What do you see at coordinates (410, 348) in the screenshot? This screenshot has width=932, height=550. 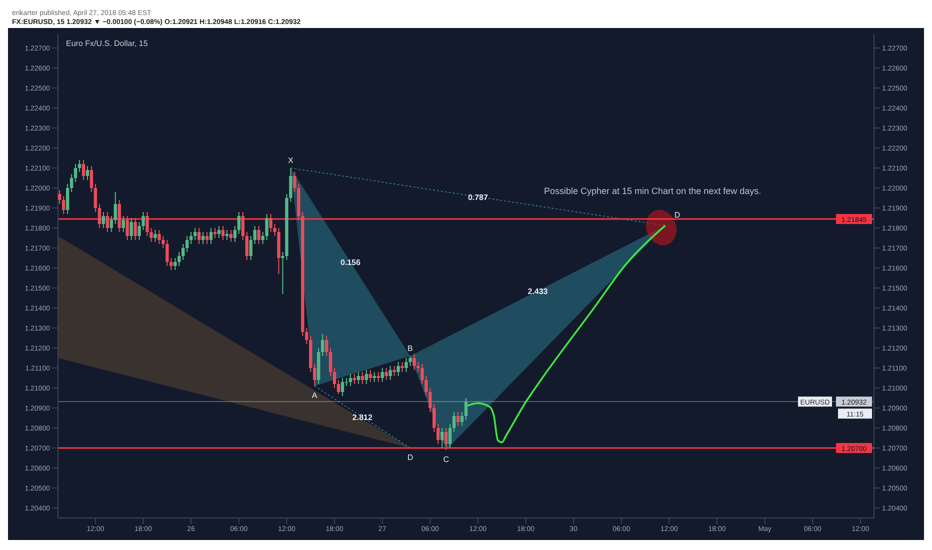 I see `annotation: B` at bounding box center [410, 348].